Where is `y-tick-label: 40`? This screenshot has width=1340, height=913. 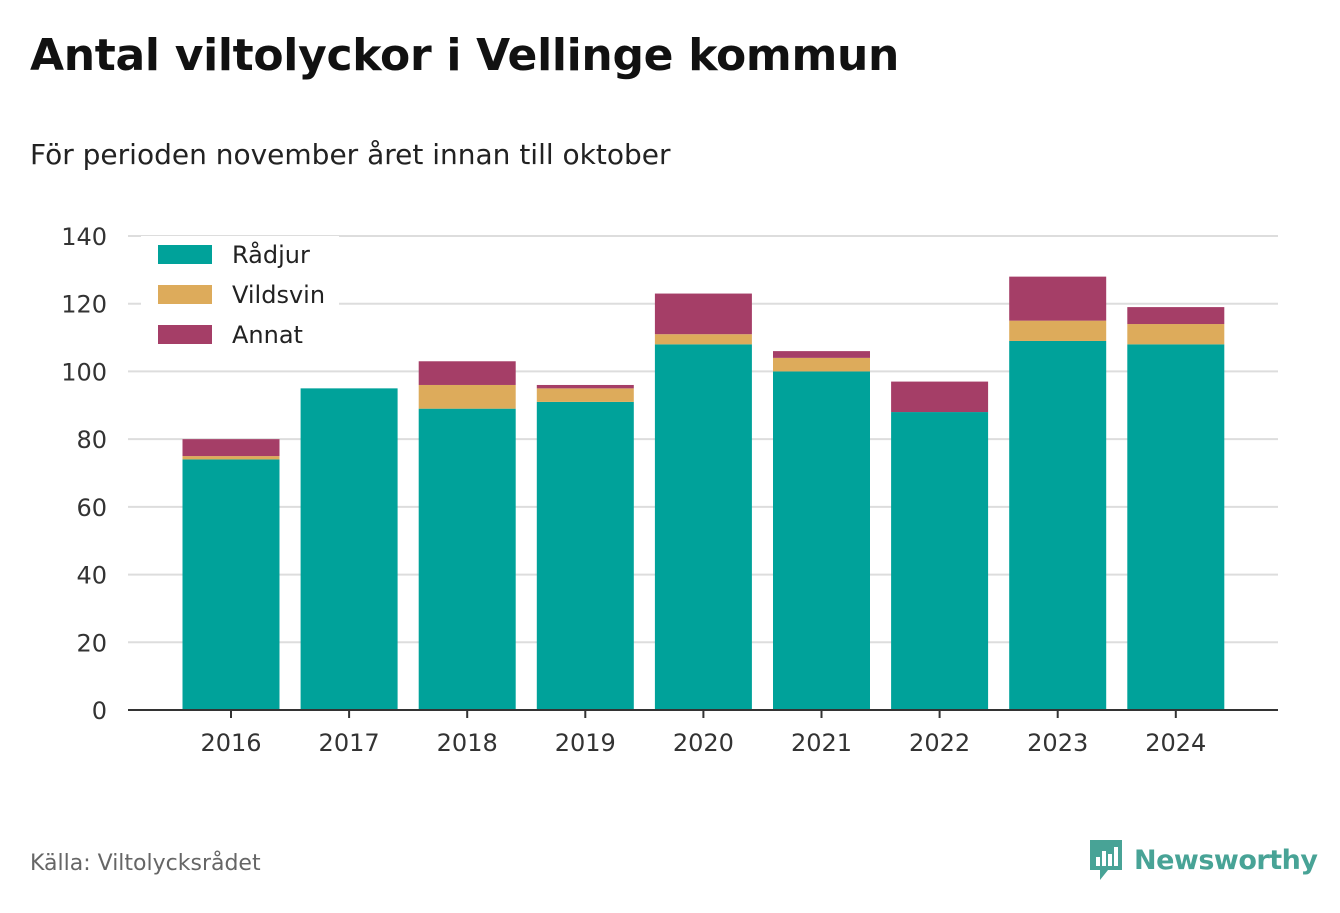
y-tick-label: 40 is located at coordinates (91, 576).